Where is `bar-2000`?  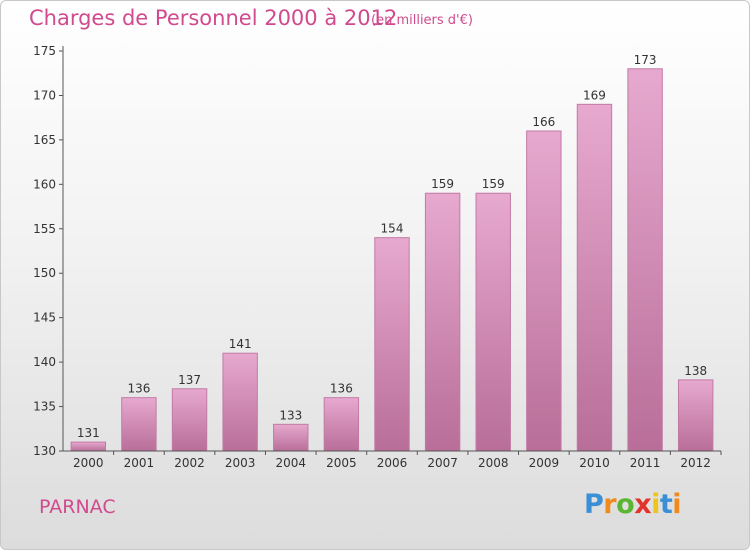 bar-2000 is located at coordinates (88, 446).